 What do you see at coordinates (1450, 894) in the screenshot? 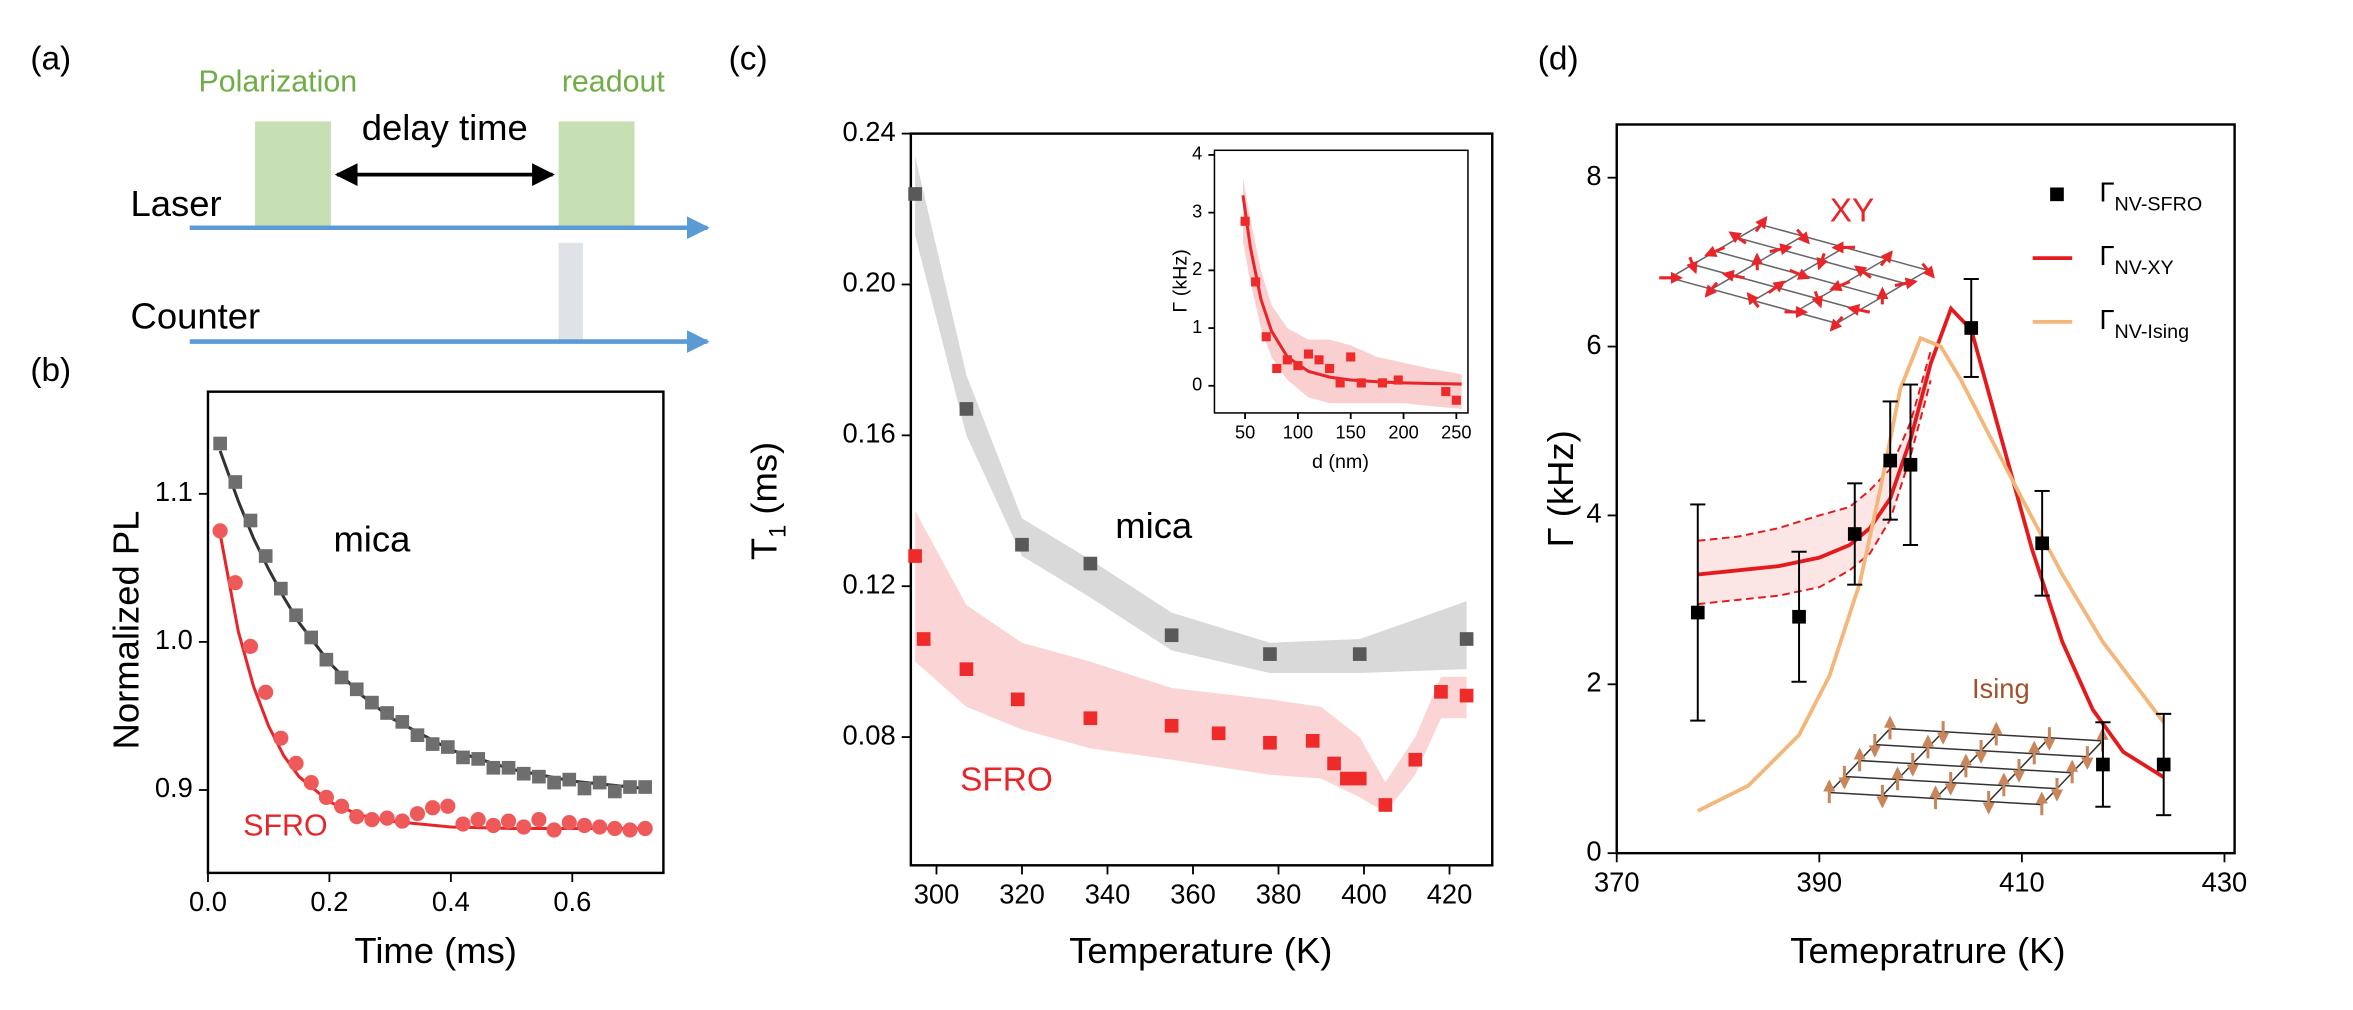
I see `x-tick-label: 420` at bounding box center [1450, 894].